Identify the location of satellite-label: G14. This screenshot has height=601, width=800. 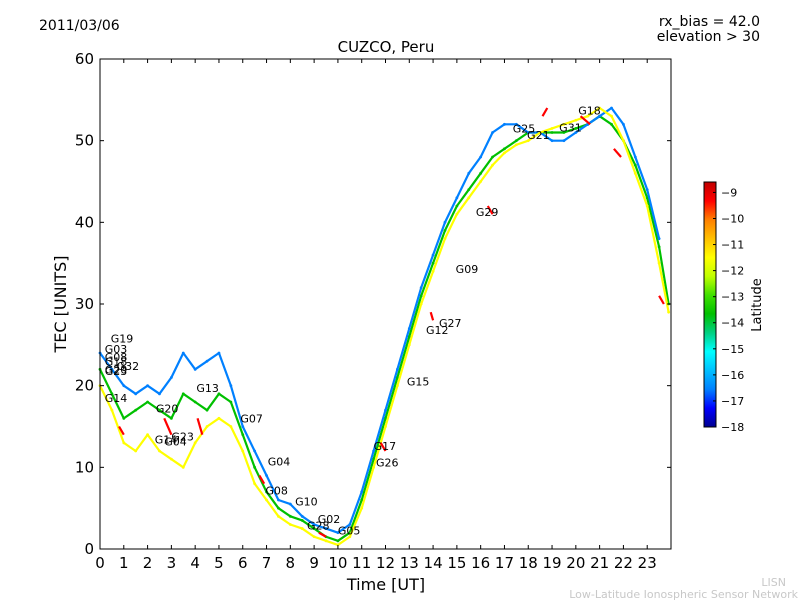
(166, 440).